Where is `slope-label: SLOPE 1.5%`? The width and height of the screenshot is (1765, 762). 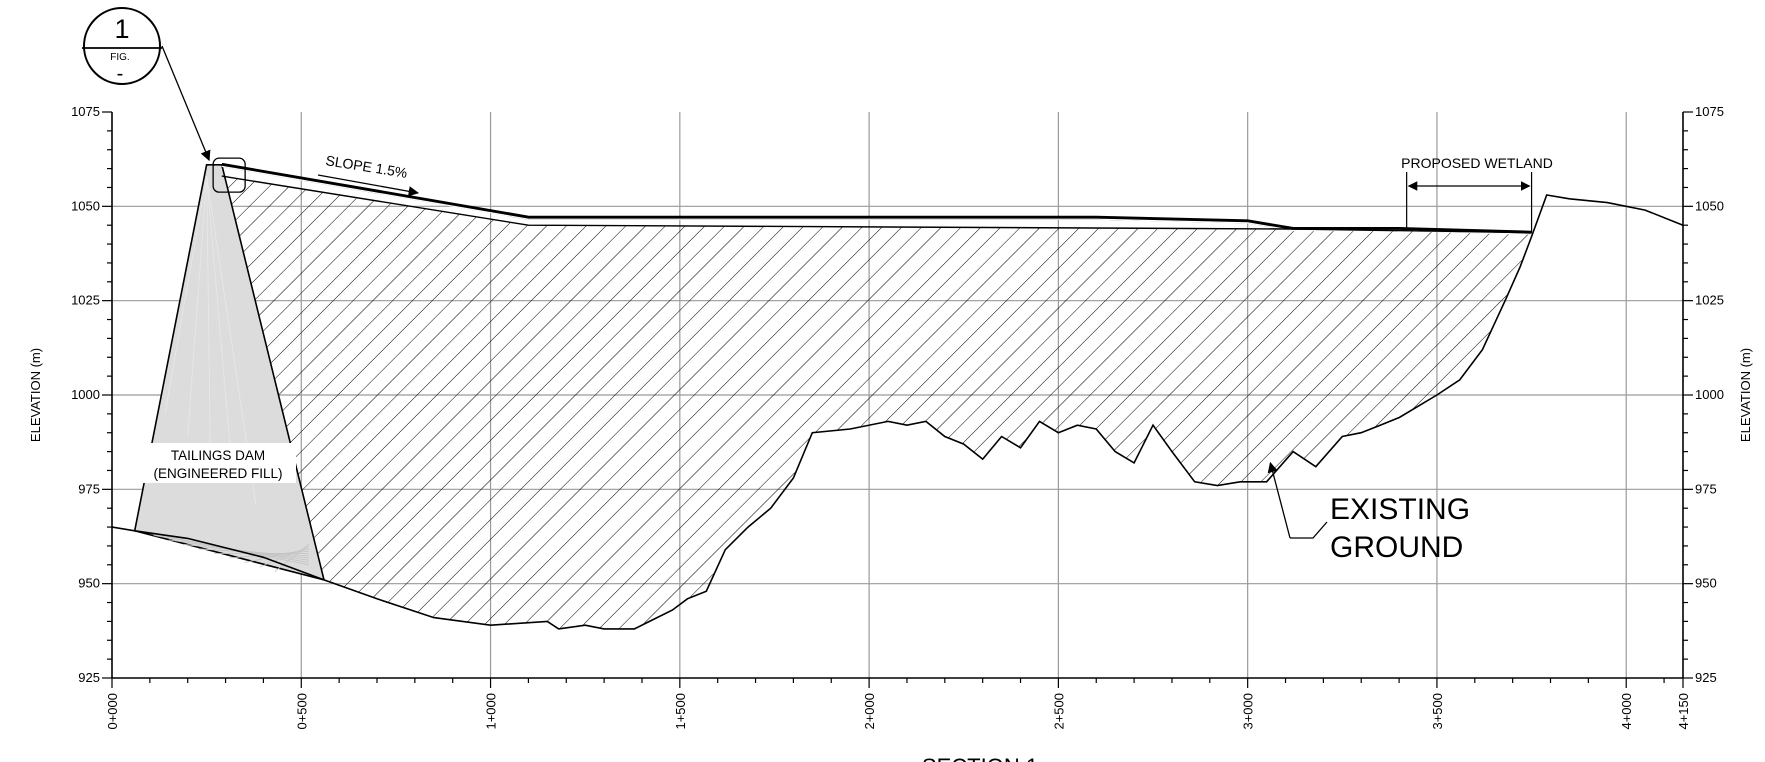
slope-label: SLOPE 1.5% is located at coordinates (367, 166).